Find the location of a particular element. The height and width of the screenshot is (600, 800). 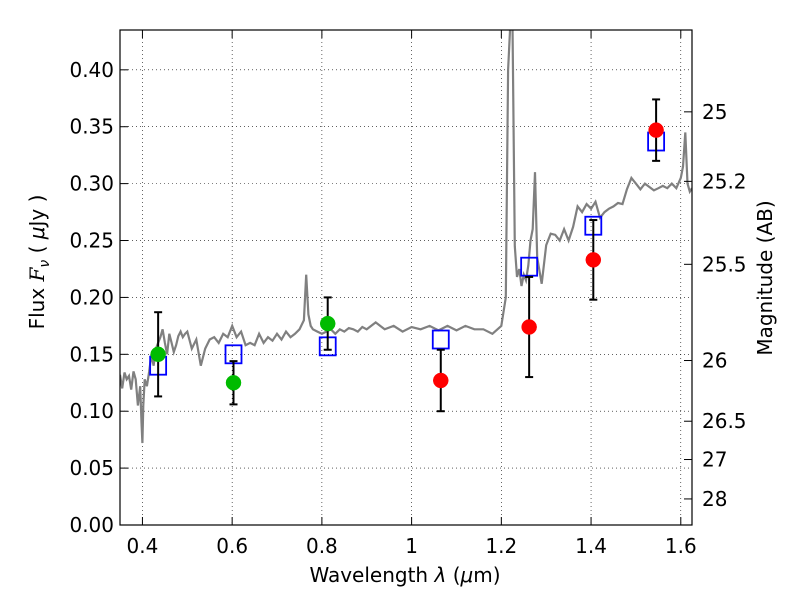

y-tick-label: 0.40 is located at coordinates (91, 70).